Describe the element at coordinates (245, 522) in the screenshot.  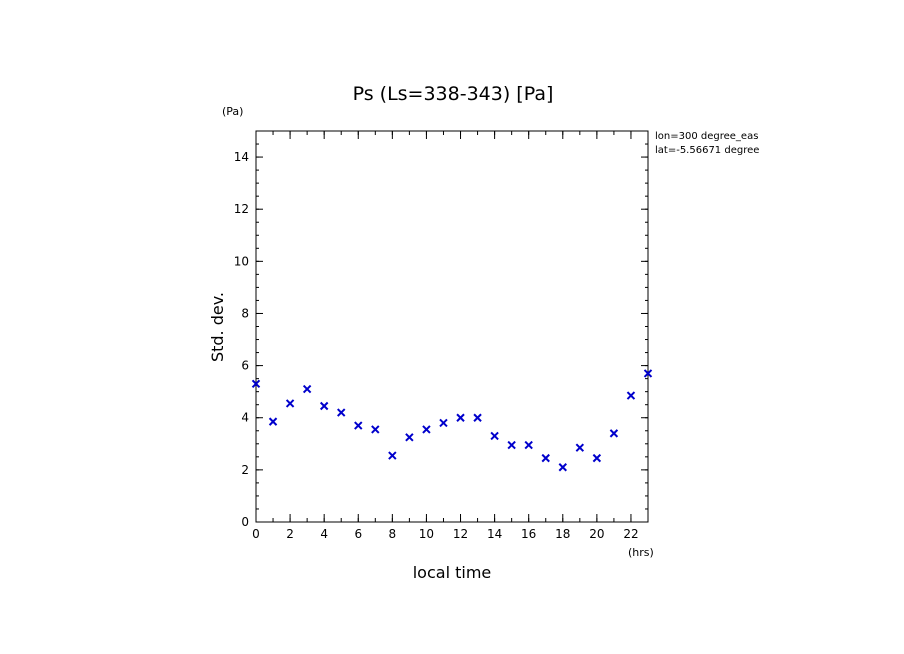
I see `y-tick-label: 0` at that location.